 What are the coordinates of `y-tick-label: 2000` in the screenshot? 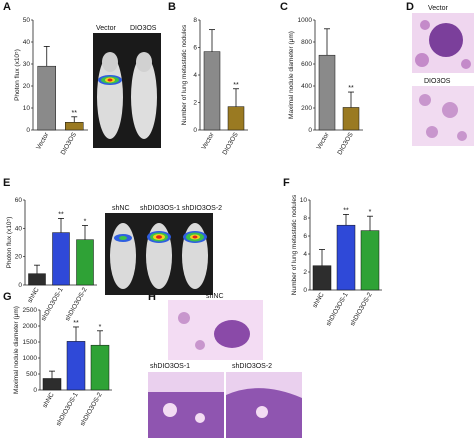 It's located at (30, 326).